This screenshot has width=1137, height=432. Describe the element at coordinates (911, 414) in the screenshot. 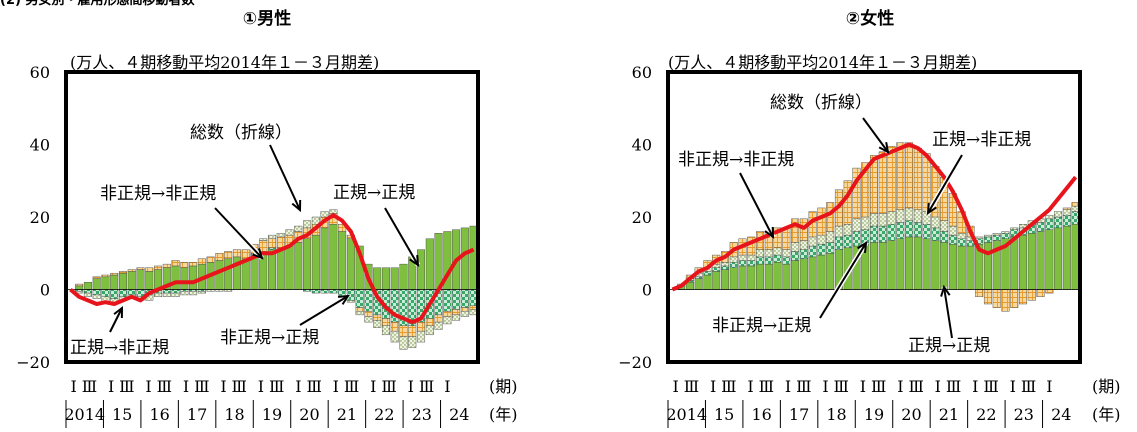

I see `year-label: 20` at that location.